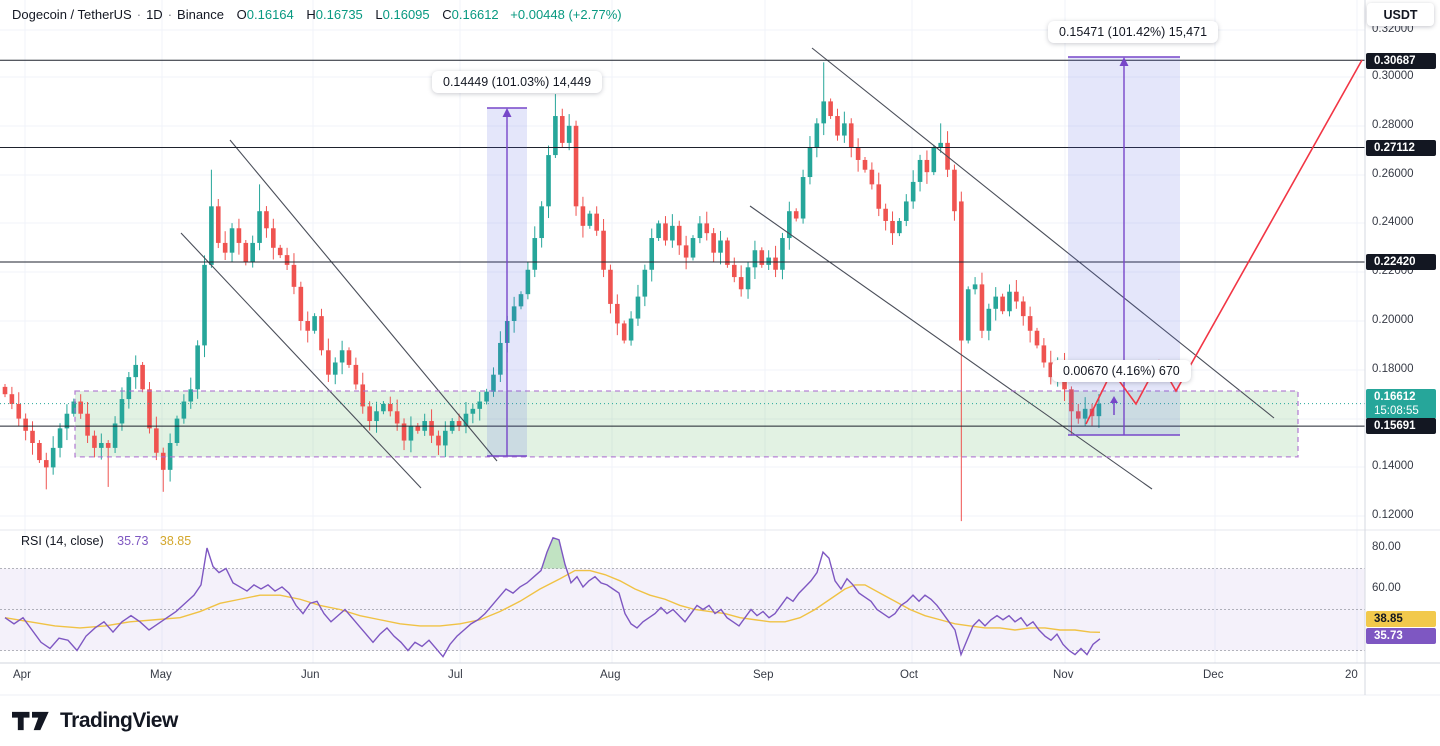  I want to click on measure-label-2: 0.15471 (101.42%) 15,471, so click(1133, 32).